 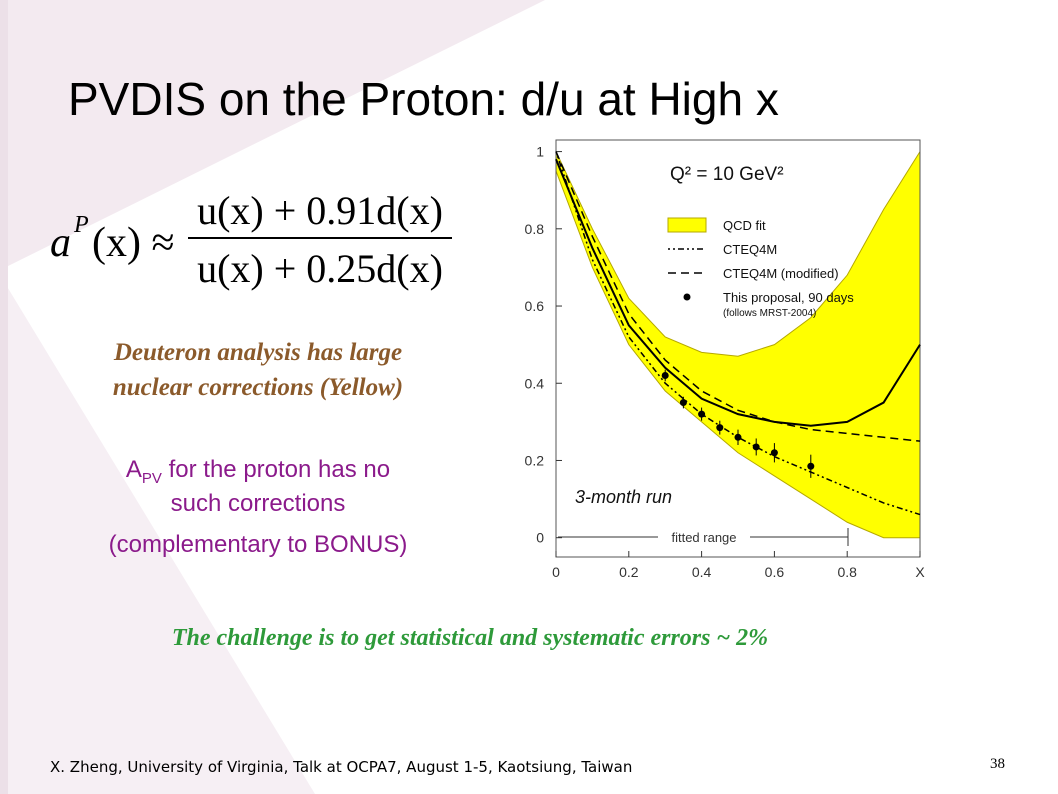 I want to click on legend-label: QCD fit, so click(x=744, y=225).